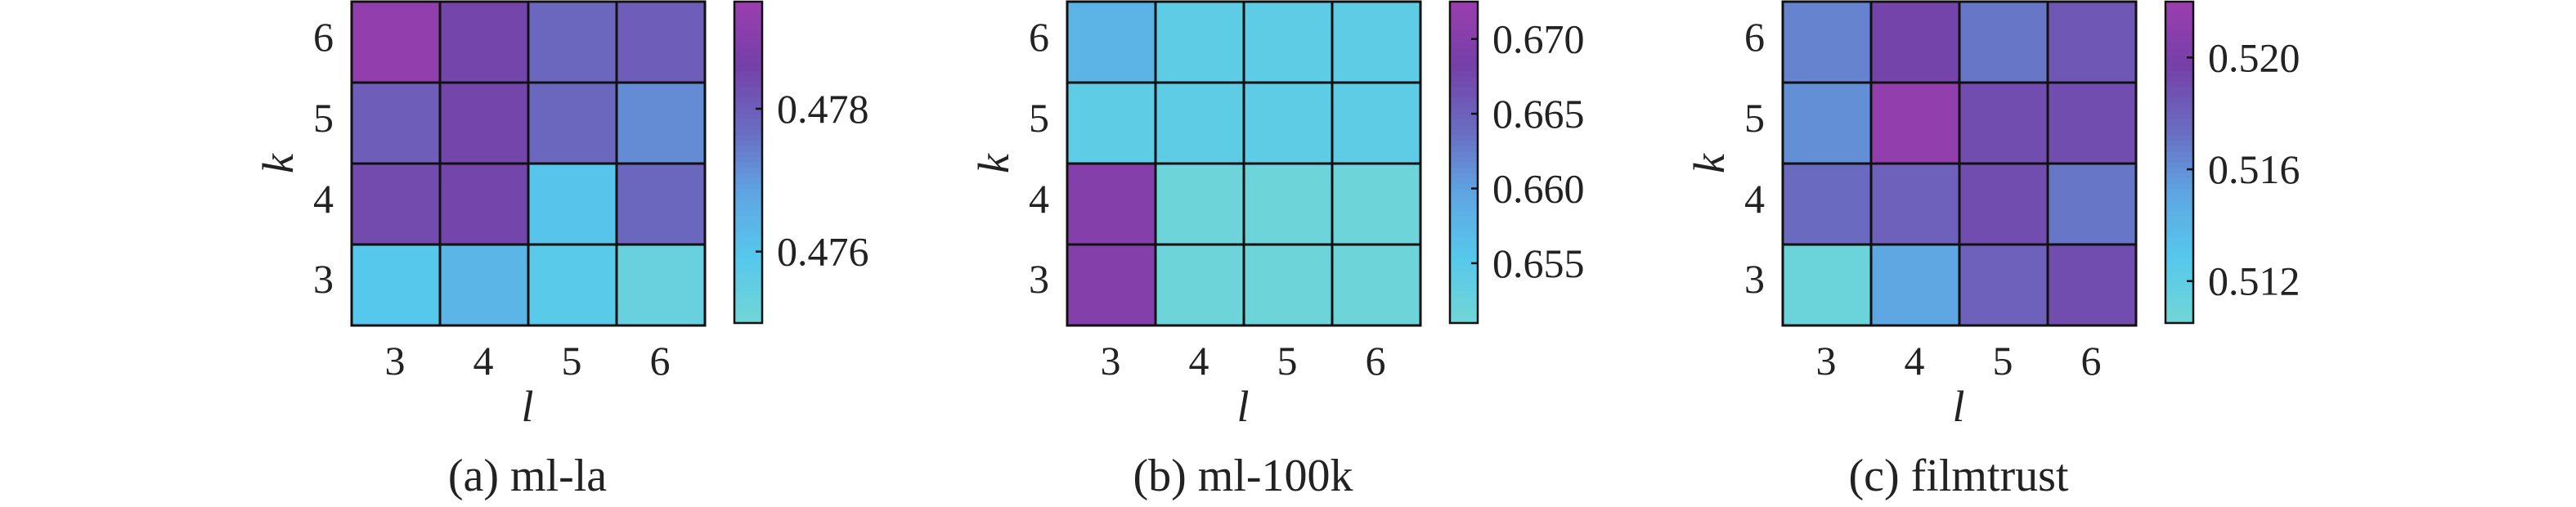 The image size is (2576, 507). Describe the element at coordinates (1539, 39) in the screenshot. I see `colorbar-tick-label: 0.670` at that location.